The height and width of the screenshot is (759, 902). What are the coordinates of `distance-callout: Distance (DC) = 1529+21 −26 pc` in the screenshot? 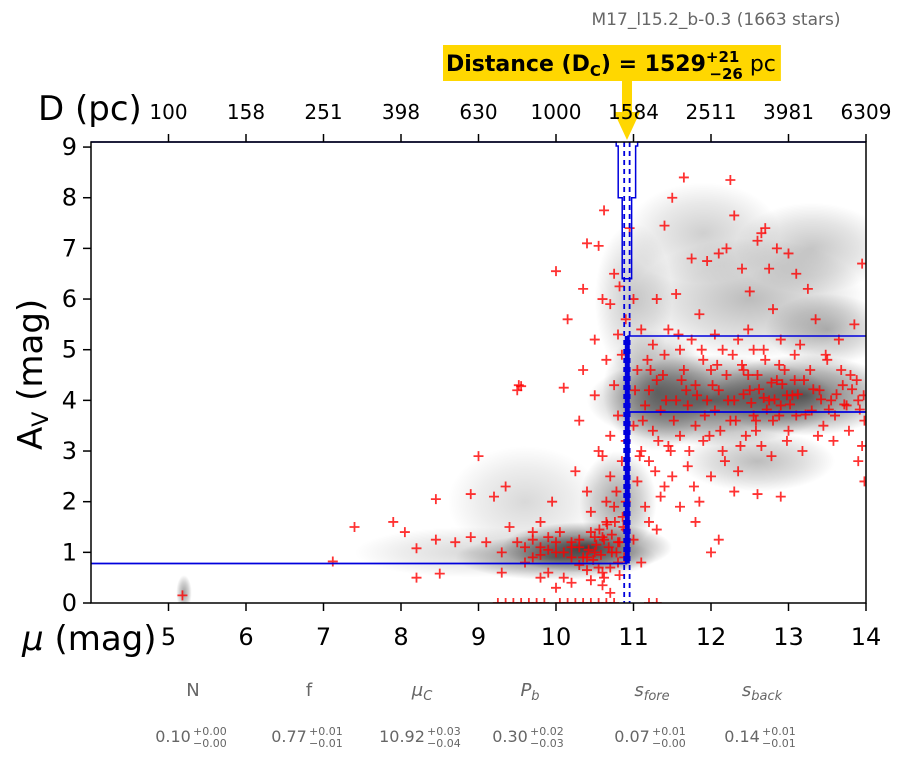 It's located at (612, 92).